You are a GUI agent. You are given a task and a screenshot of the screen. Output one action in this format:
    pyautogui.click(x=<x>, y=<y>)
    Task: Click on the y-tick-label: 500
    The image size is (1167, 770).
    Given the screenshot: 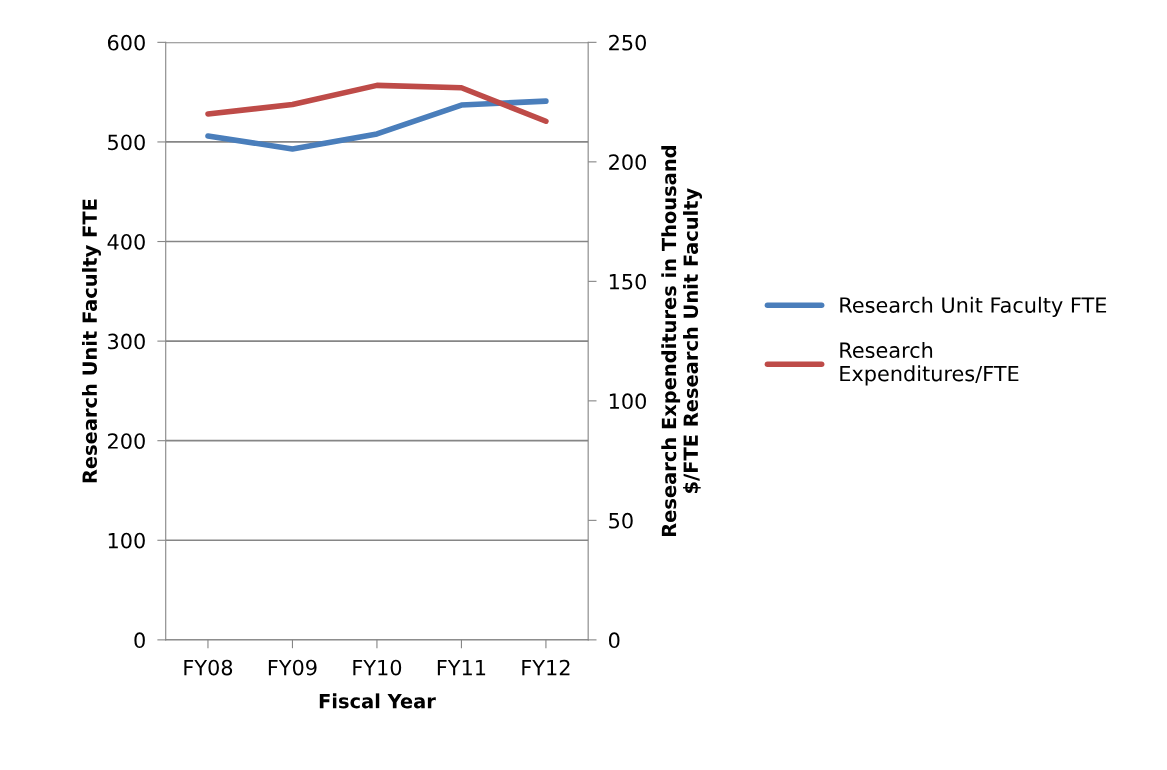 What is the action you would take?
    pyautogui.click(x=126, y=142)
    